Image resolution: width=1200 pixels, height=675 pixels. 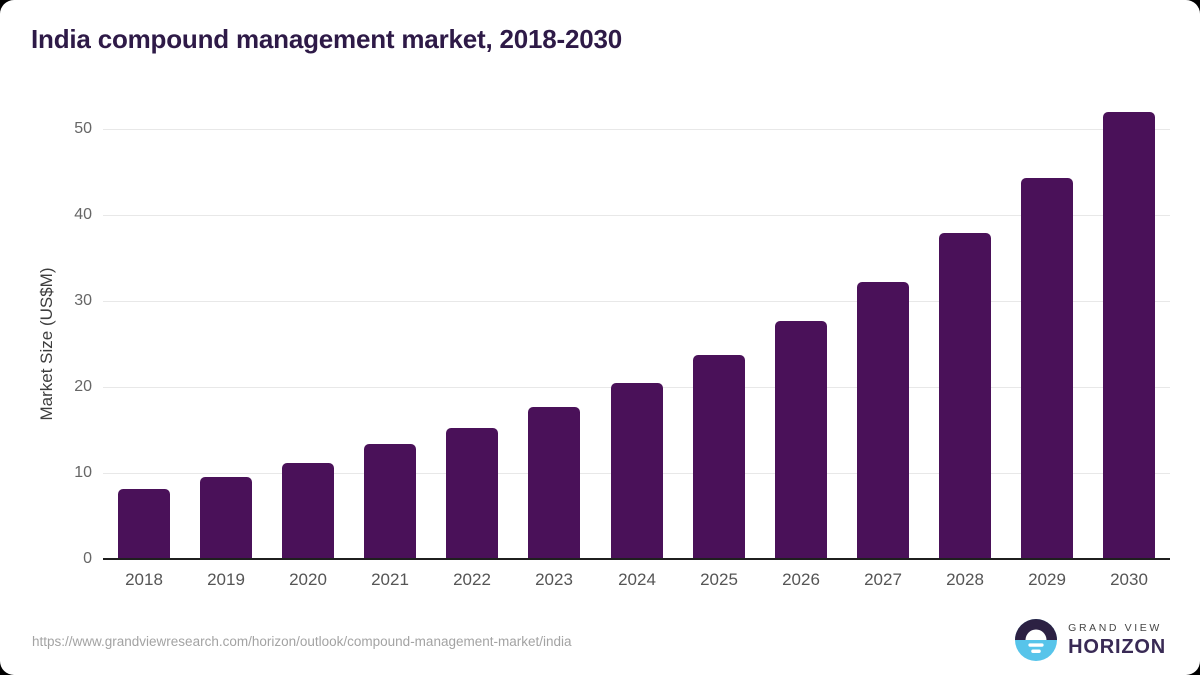 I want to click on grand-view-horizon-logo: GRAND VIEW HORIZON, so click(x=1090, y=640).